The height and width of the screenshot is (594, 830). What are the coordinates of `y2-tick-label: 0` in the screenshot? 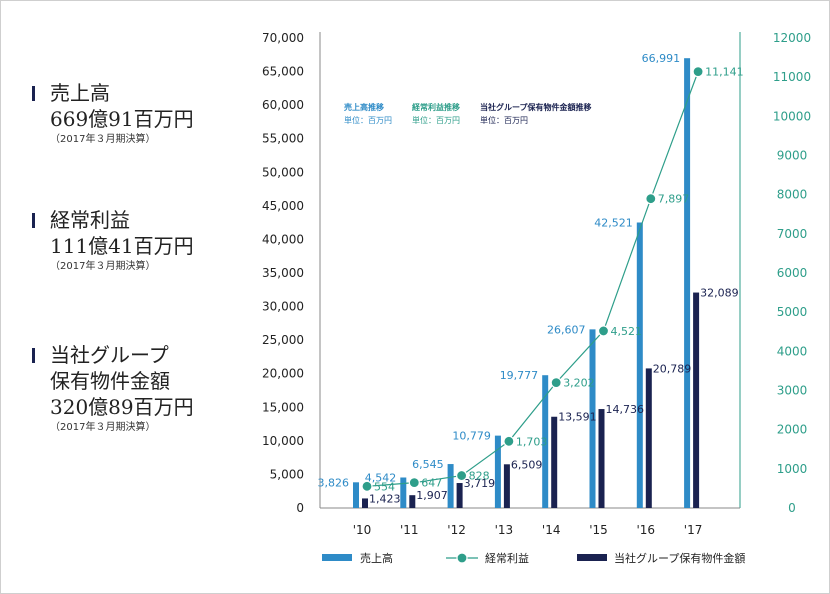 It's located at (792, 508).